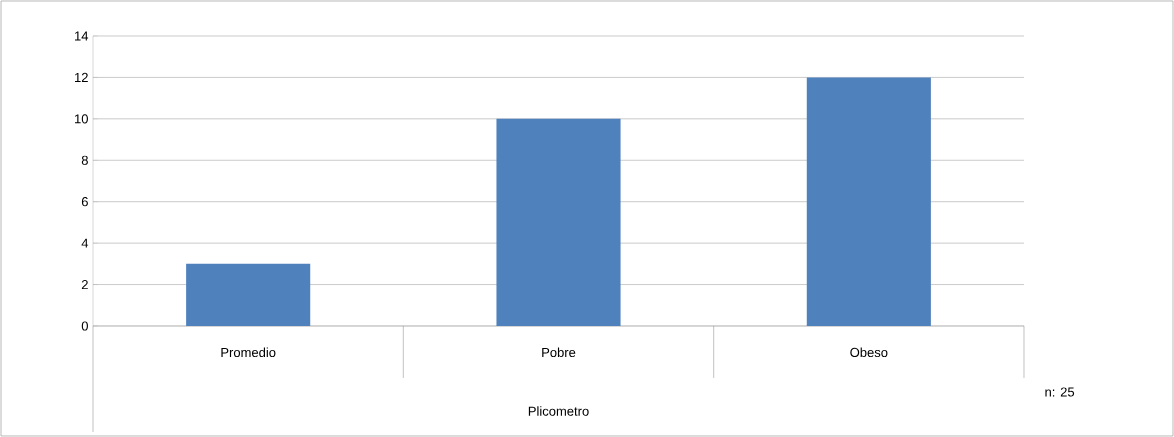 The height and width of the screenshot is (437, 1174). What do you see at coordinates (84, 285) in the screenshot?
I see `y-tick-label: 2` at bounding box center [84, 285].